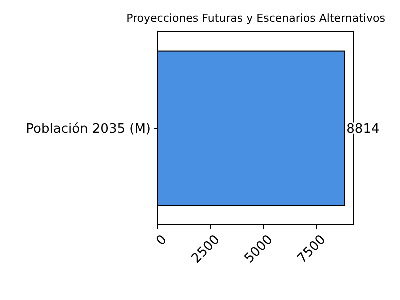 The width and height of the screenshot is (400, 300). What do you see at coordinates (88, 130) in the screenshot?
I see `y-tick-label: Población 2035 (M)` at bounding box center [88, 130].